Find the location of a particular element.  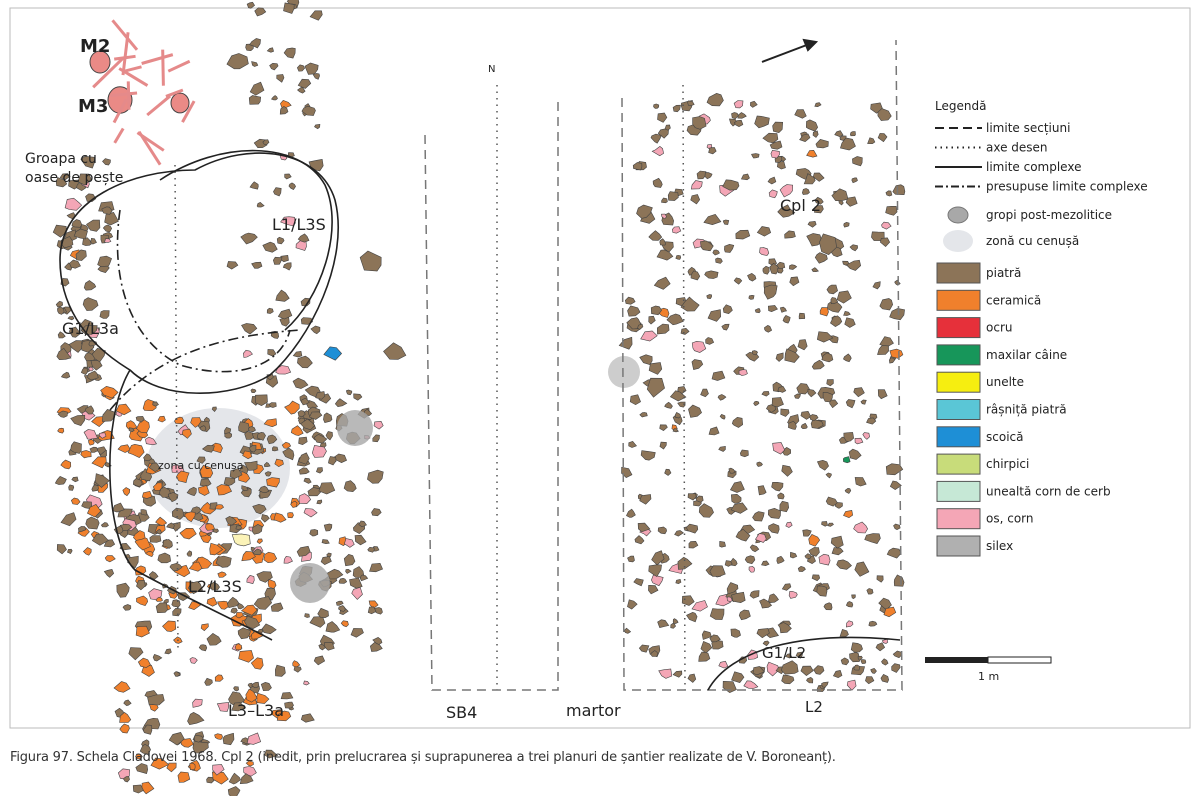

legend-swatch is located at coordinates (958, 328).